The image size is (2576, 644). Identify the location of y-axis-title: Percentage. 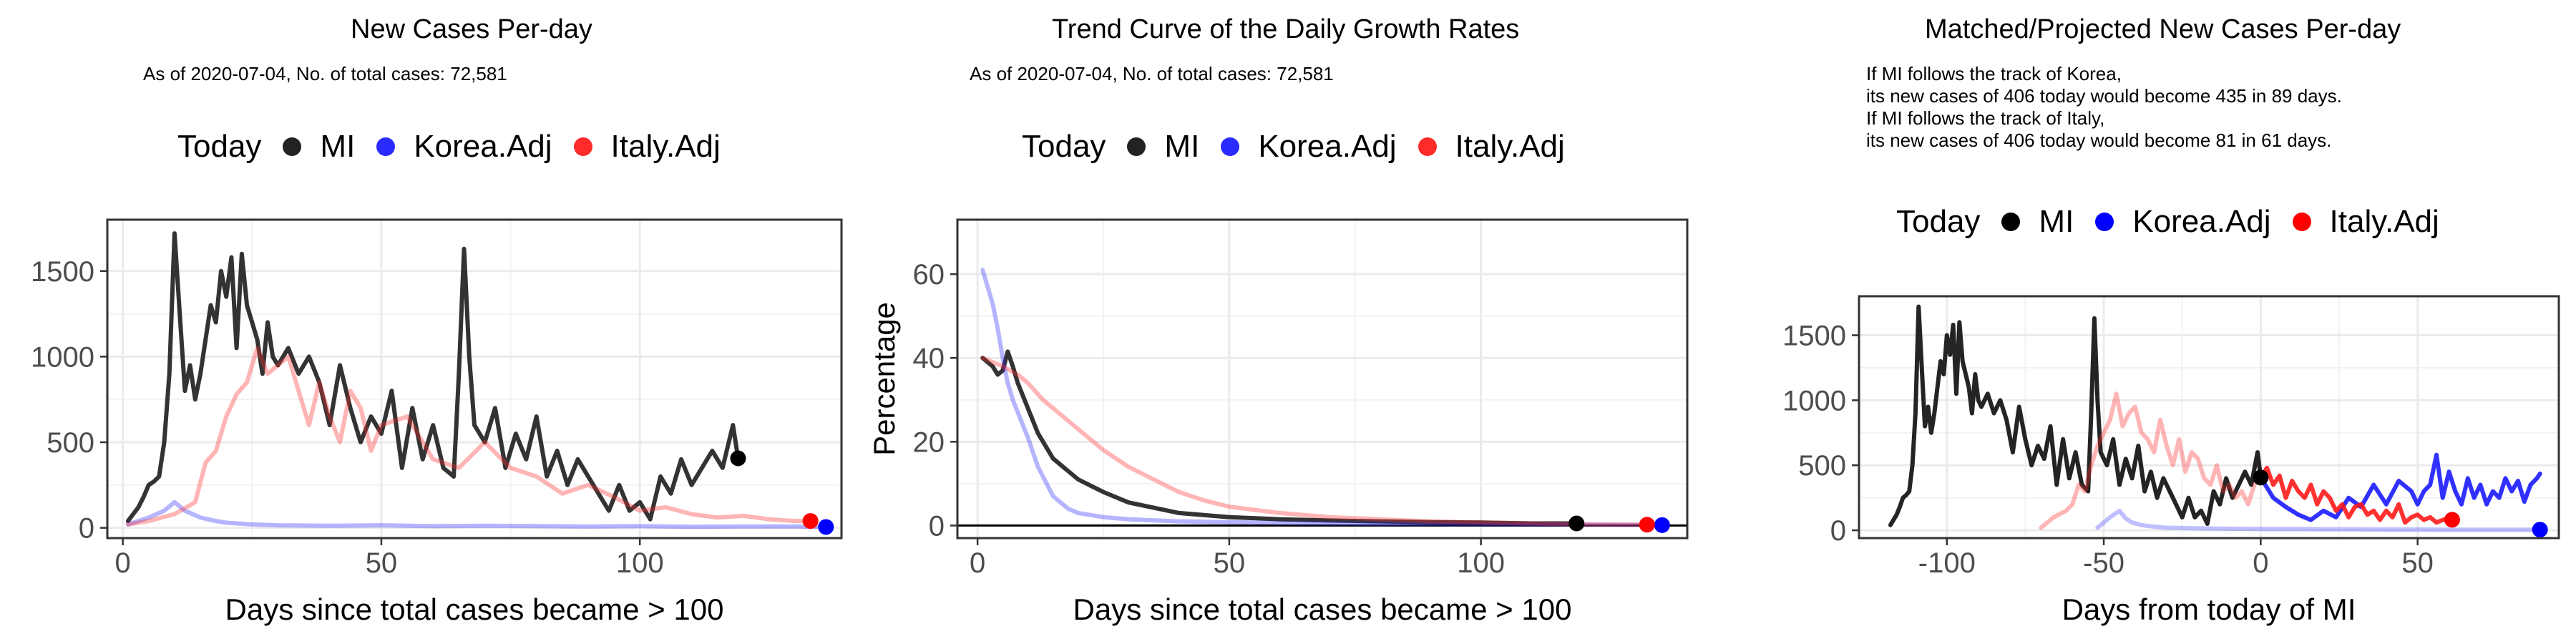
(884, 379).